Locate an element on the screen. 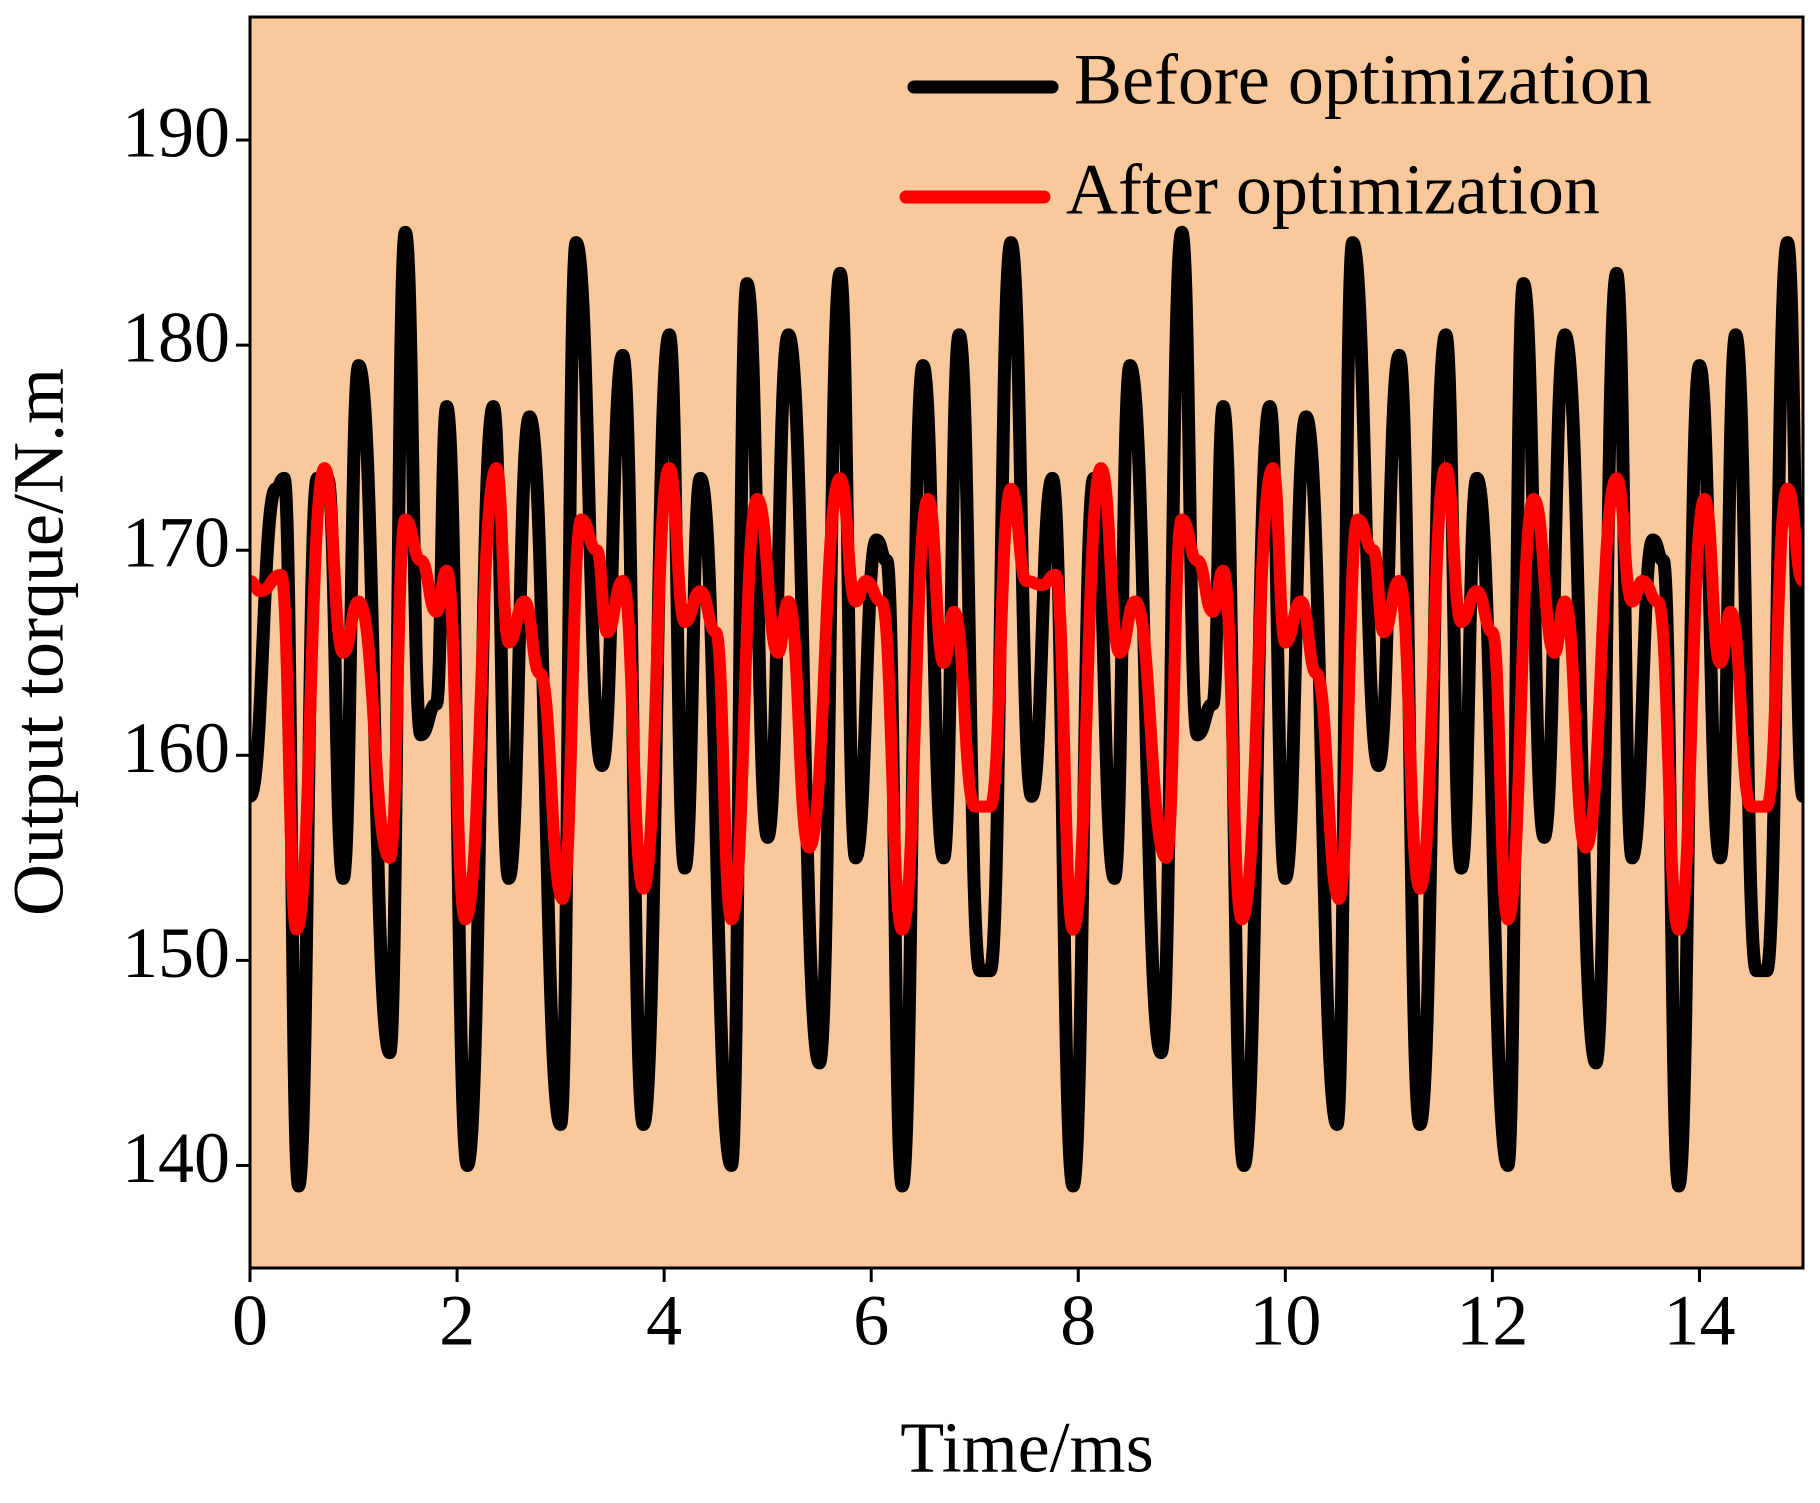 The image size is (1820, 1503). y-tick-label: 160 is located at coordinates (176, 748).